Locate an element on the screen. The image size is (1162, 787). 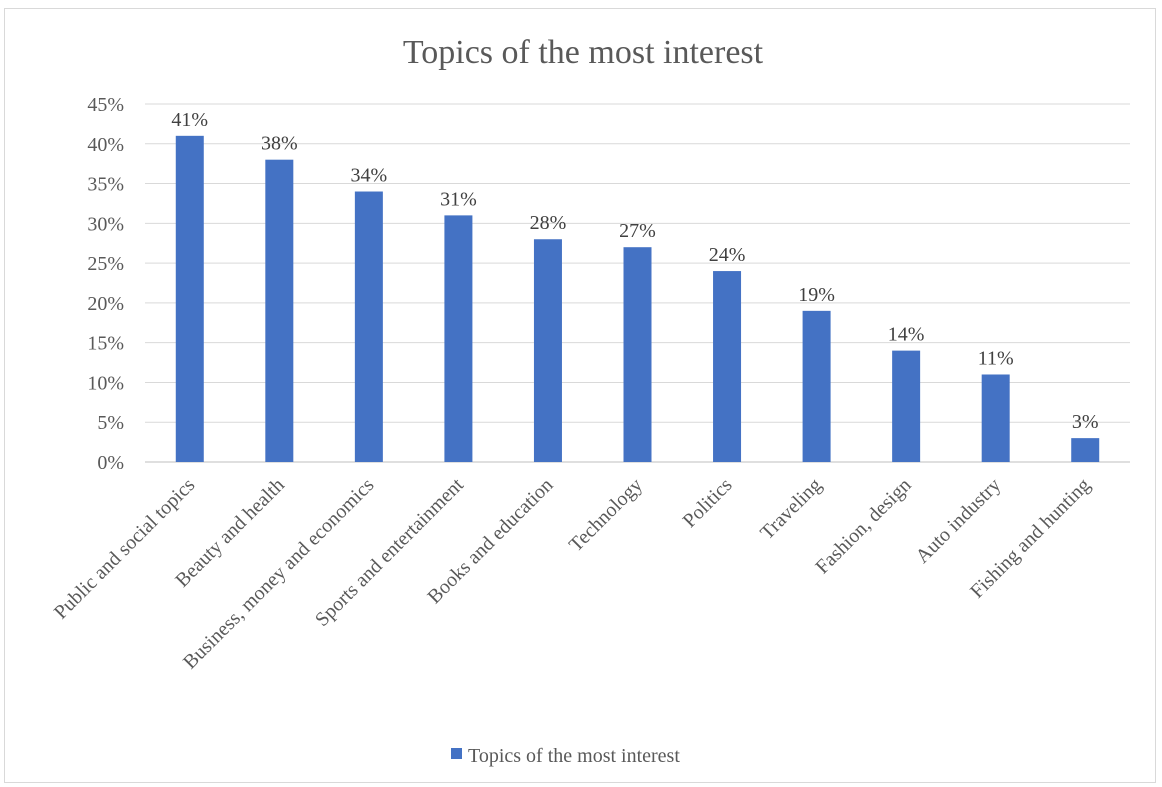
data-label: 41% is located at coordinates (189, 120).